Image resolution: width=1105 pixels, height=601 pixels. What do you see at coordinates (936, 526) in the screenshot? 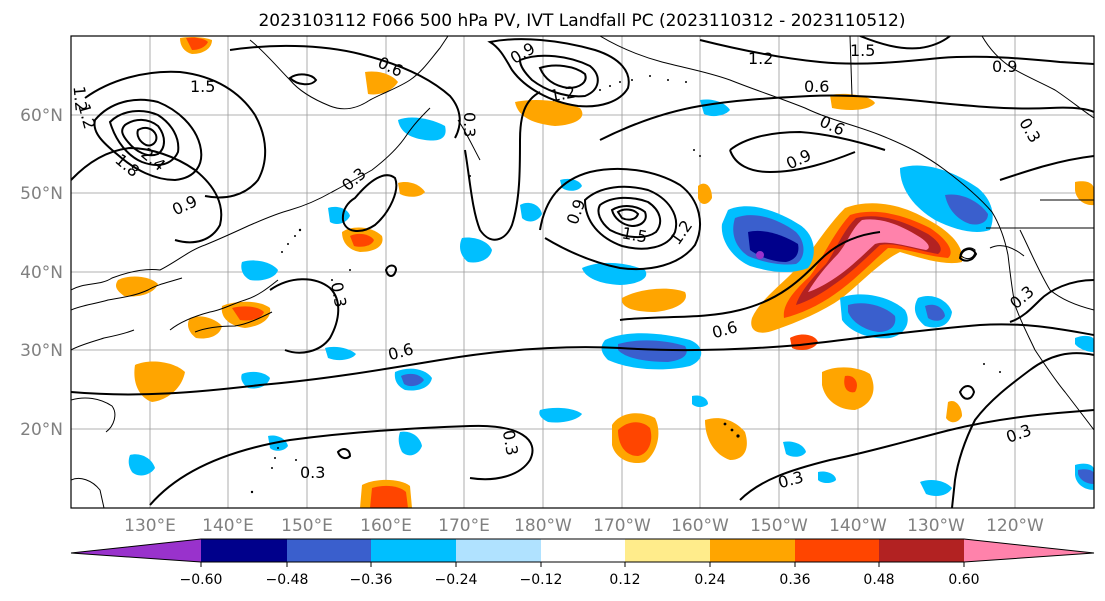
I see `lon-label: 130°W` at bounding box center [936, 526].